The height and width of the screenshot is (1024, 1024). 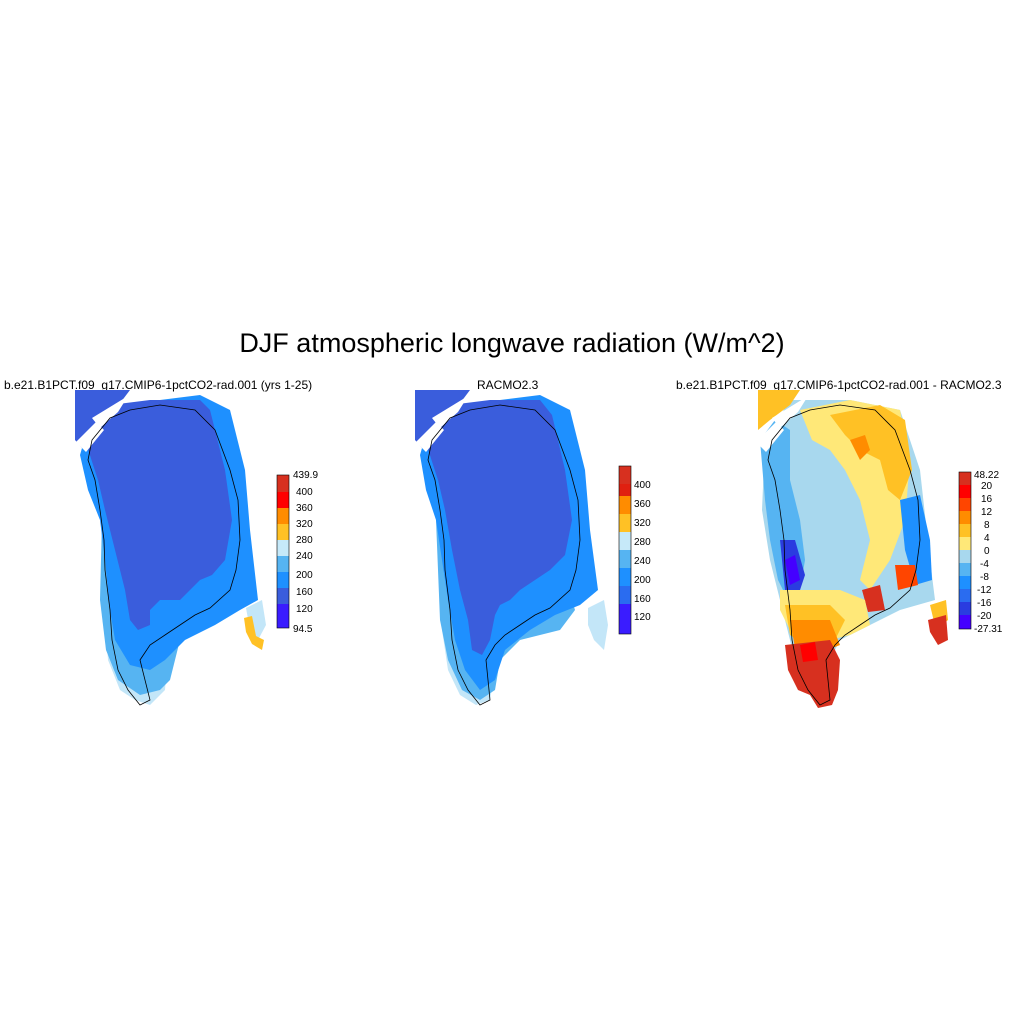 What do you see at coordinates (304, 508) in the screenshot?
I see `cb1-label-2: 360` at bounding box center [304, 508].